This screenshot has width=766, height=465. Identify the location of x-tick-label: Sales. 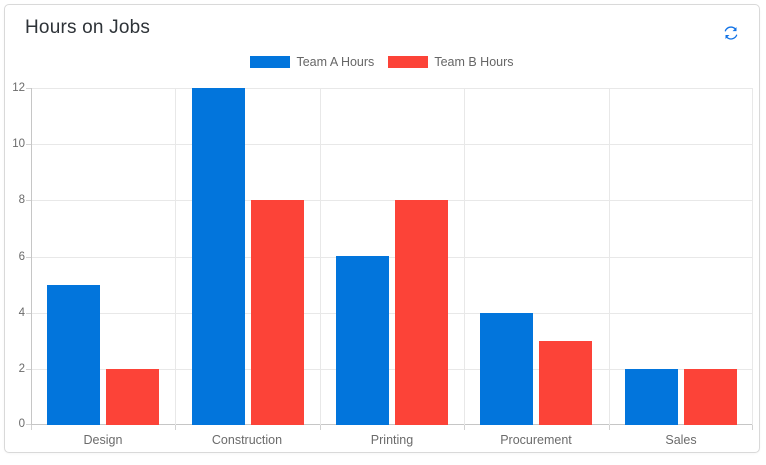
(681, 440).